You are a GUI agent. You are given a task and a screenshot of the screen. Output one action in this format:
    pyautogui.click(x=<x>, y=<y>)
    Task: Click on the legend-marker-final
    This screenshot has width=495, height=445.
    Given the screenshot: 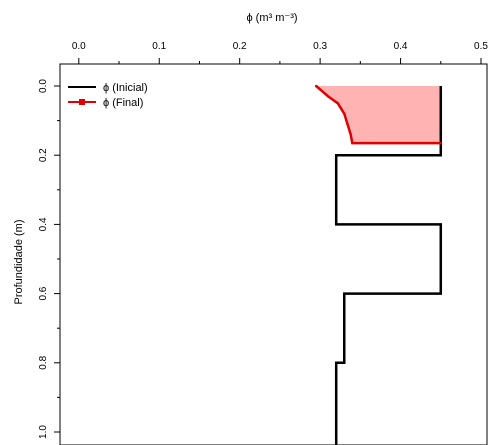 What is the action you would take?
    pyautogui.click(x=82, y=102)
    